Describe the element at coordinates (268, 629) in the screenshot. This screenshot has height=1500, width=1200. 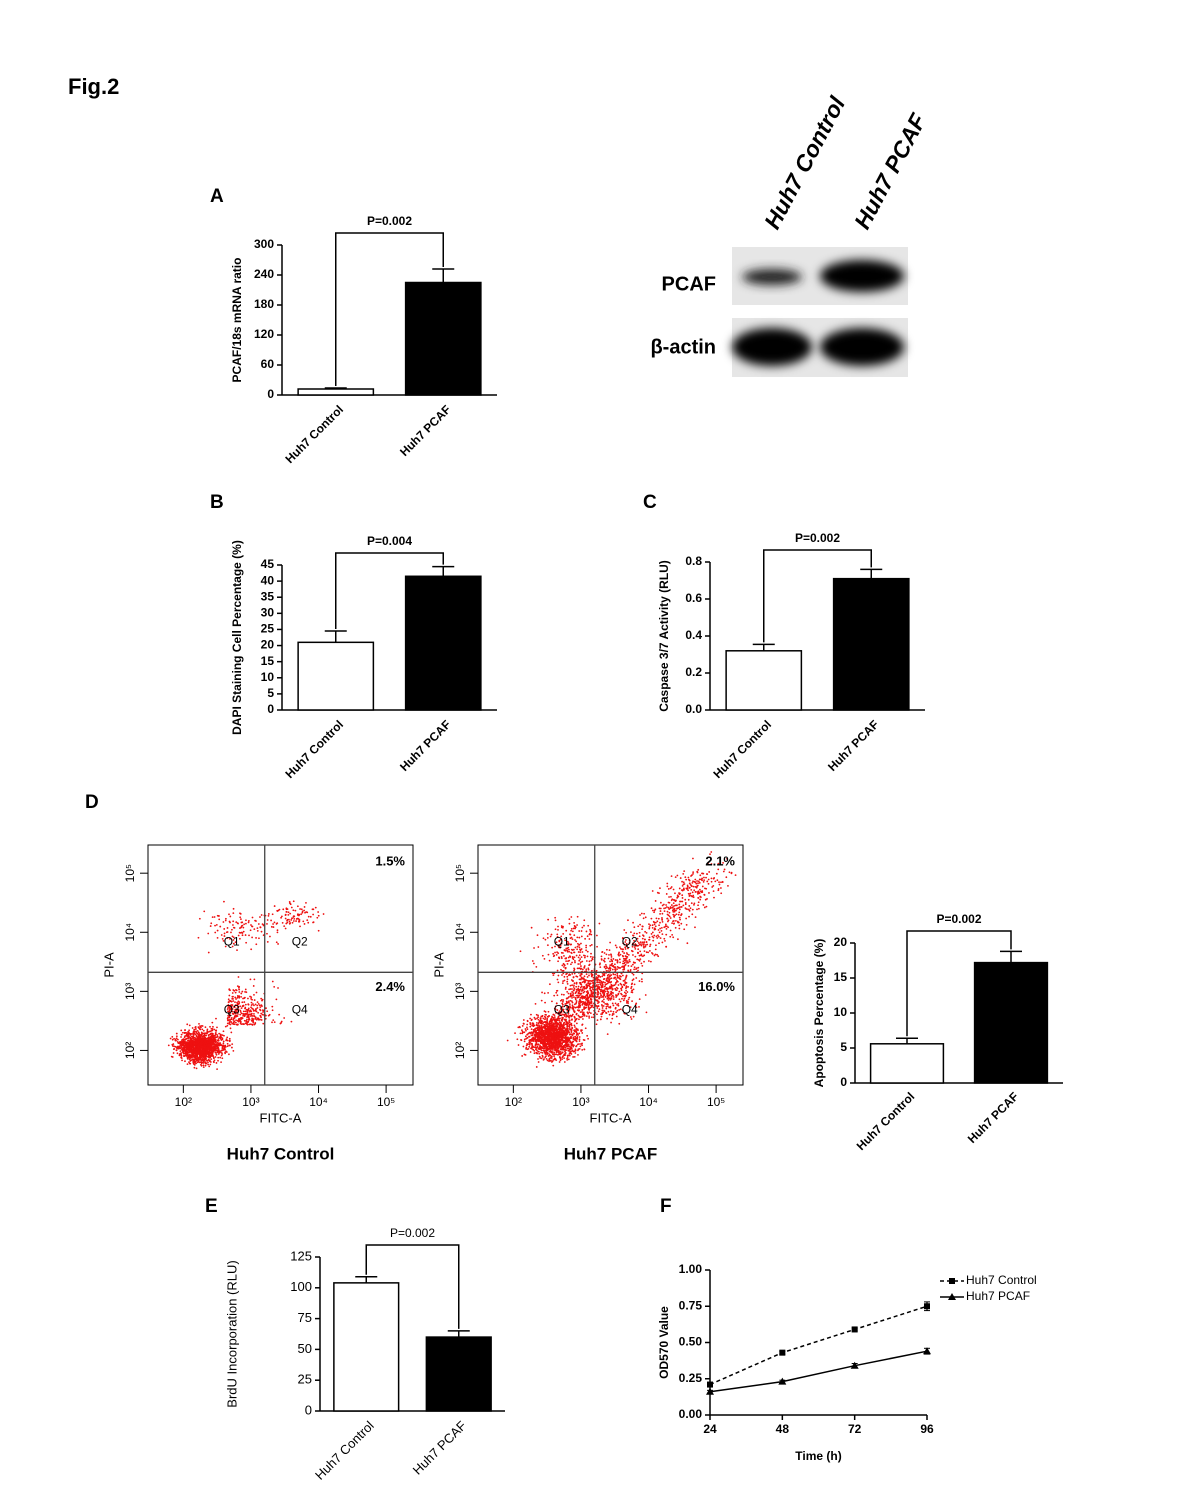
I see `y-tick-label: 25` at that location.